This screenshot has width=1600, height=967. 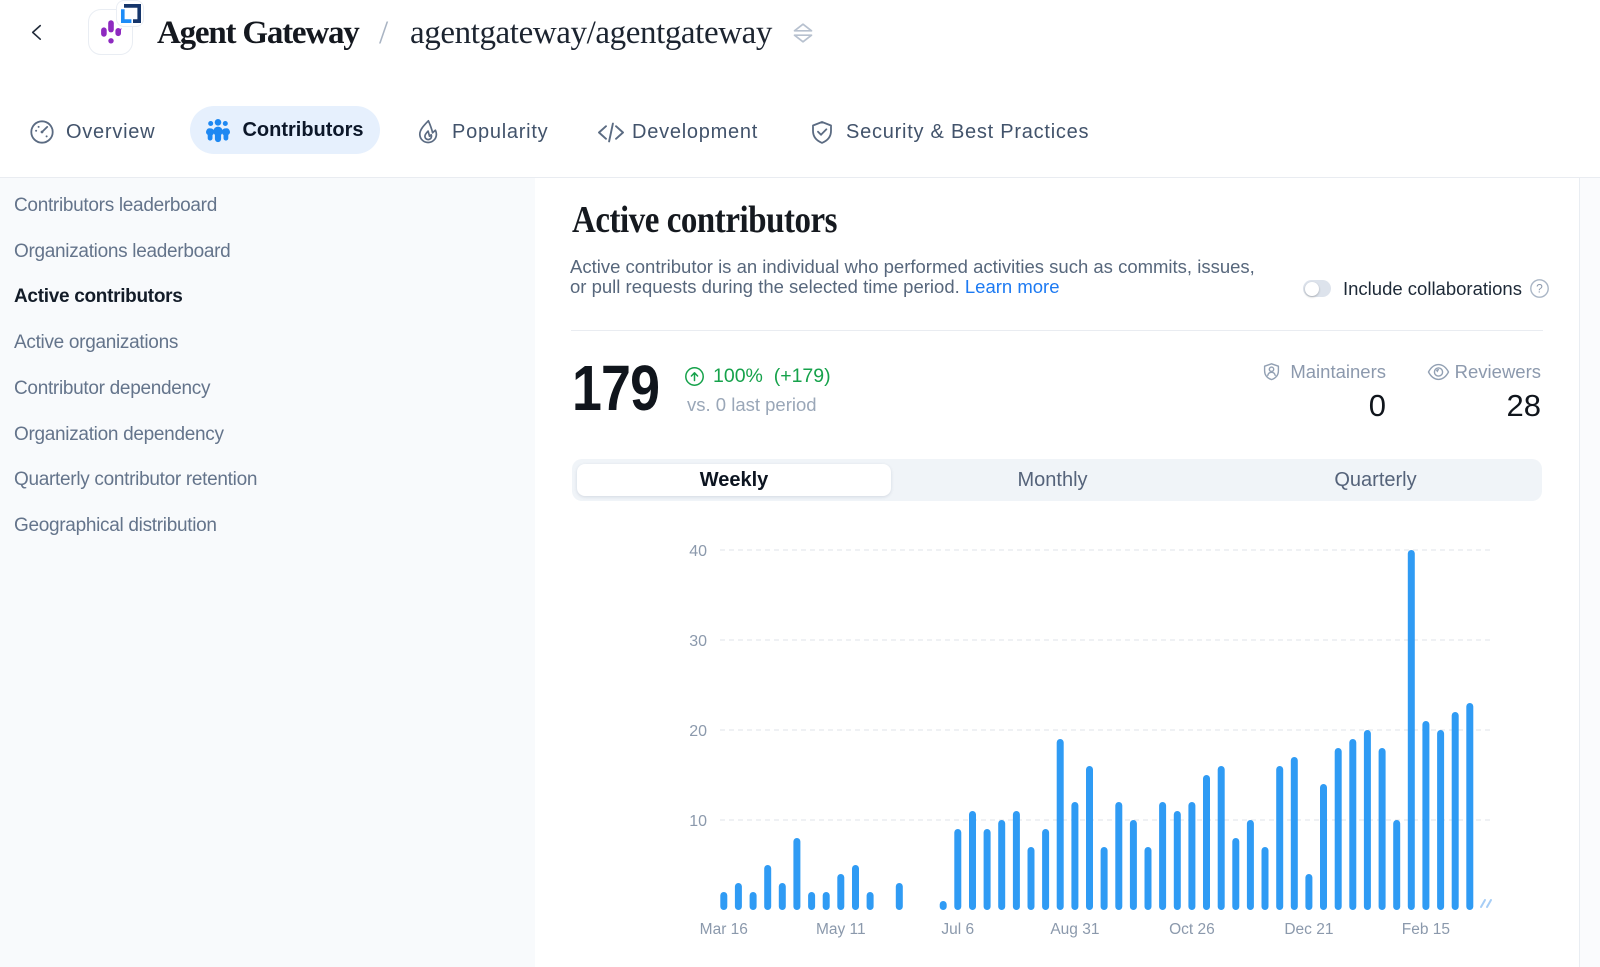 What do you see at coordinates (698, 731) in the screenshot?
I see `svg-text: 20` at bounding box center [698, 731].